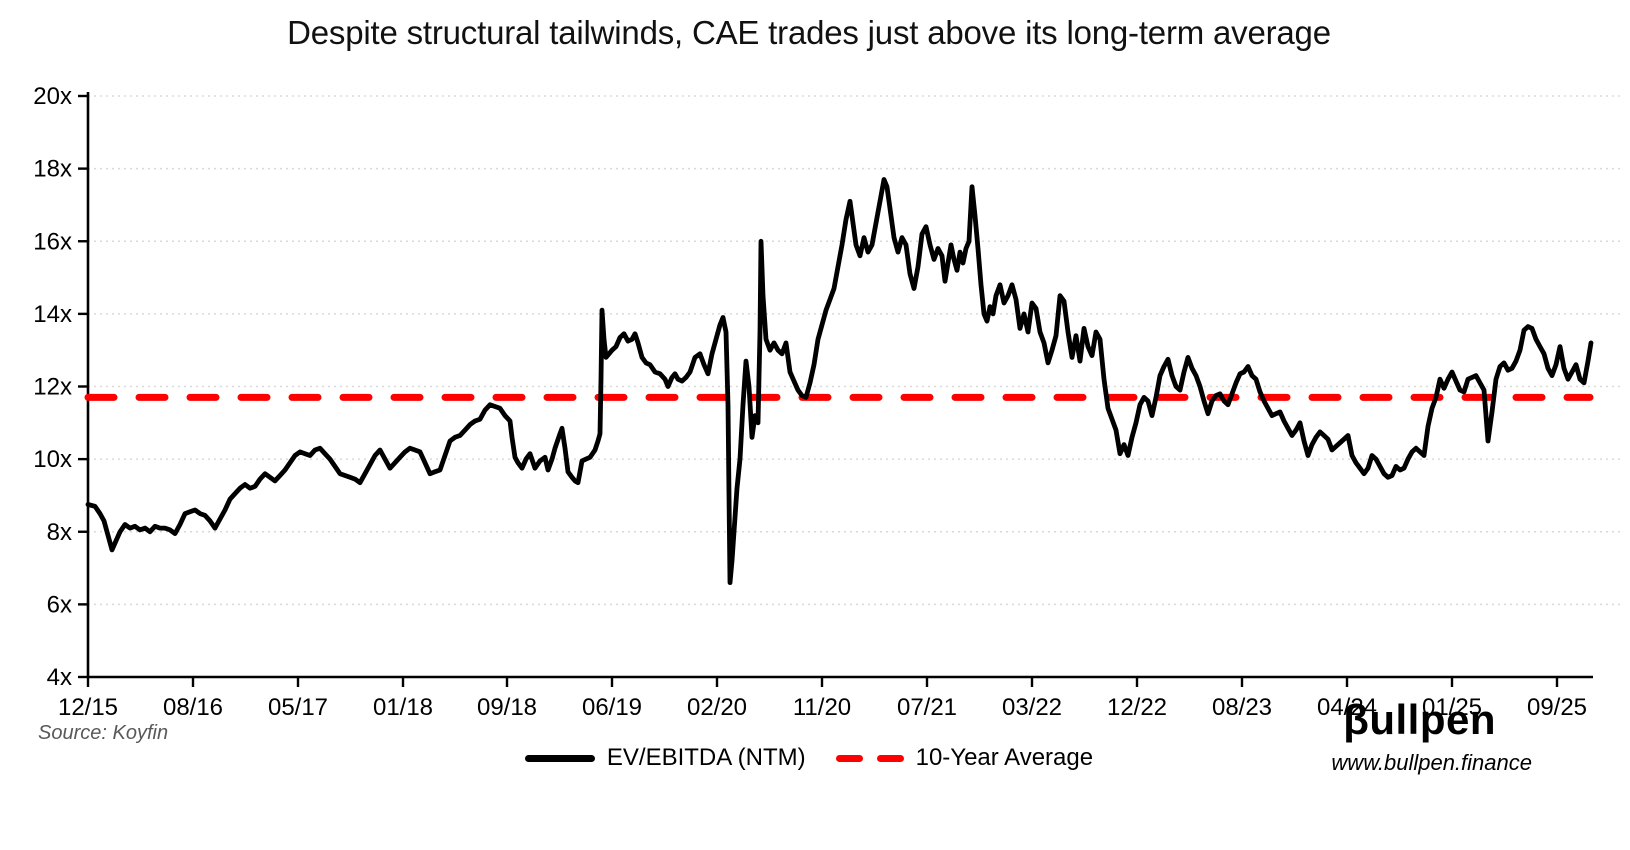  What do you see at coordinates (559, 758) in the screenshot?
I see `solid-line-swatch-icon` at bounding box center [559, 758].